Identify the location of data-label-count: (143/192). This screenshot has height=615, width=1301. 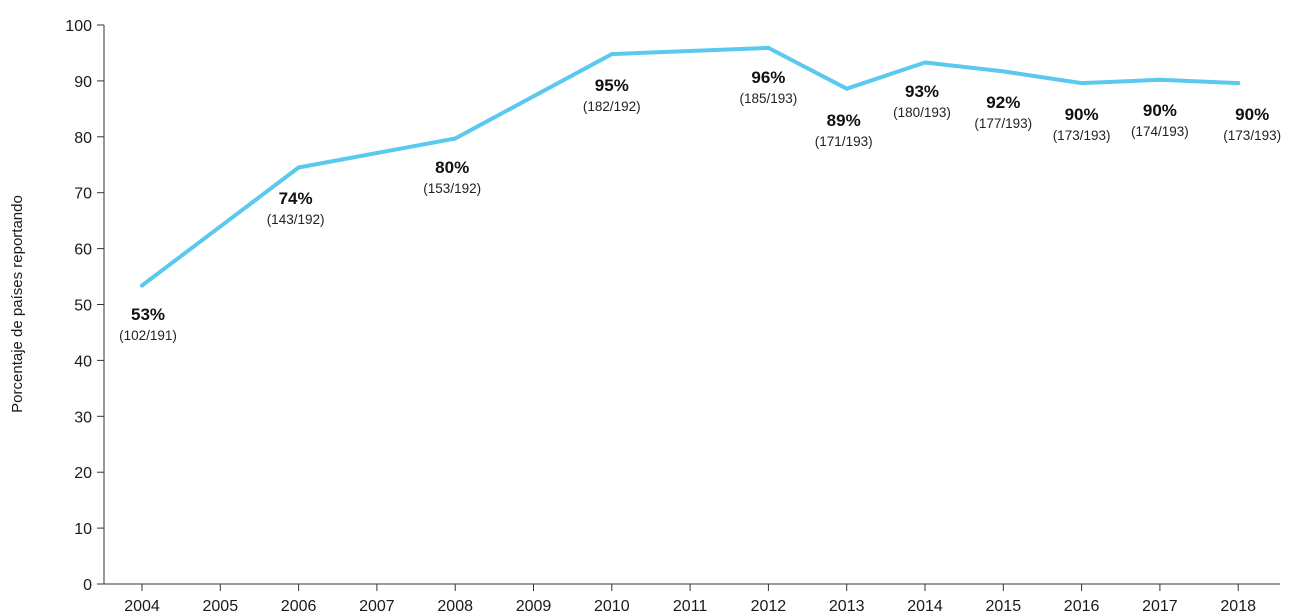
(296, 219).